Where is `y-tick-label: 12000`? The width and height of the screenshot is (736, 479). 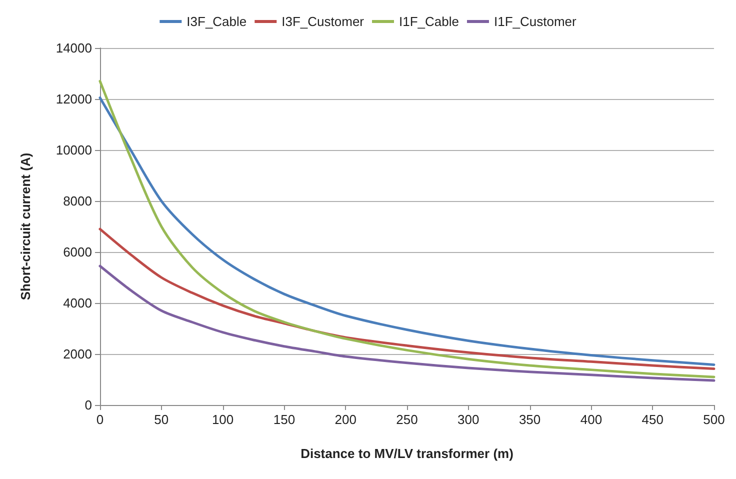
y-tick-label: 12000 is located at coordinates (74, 99).